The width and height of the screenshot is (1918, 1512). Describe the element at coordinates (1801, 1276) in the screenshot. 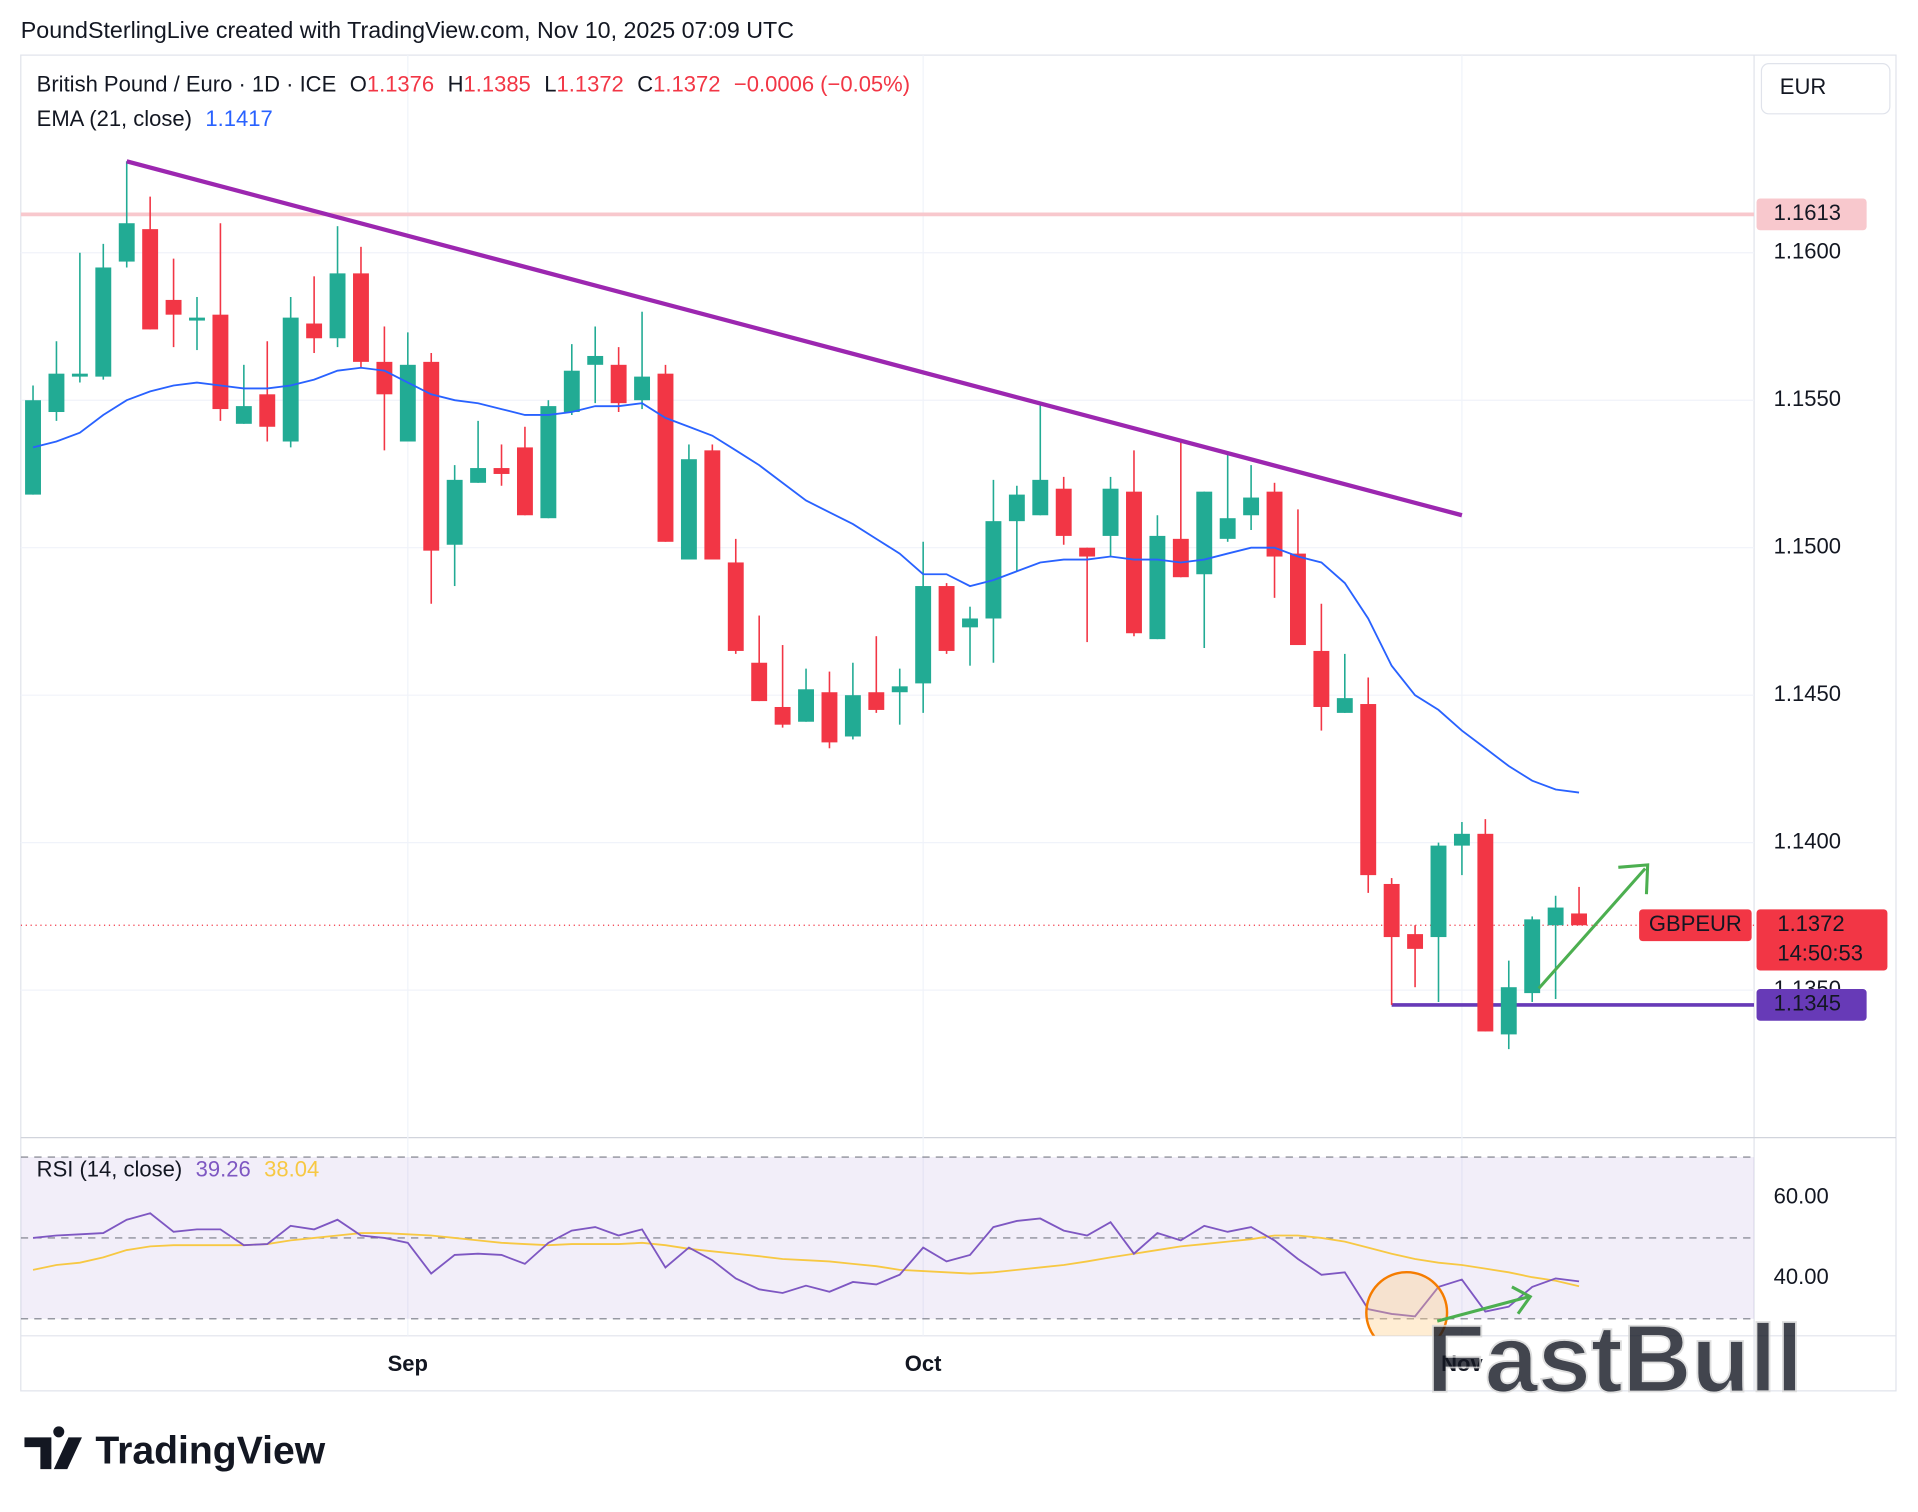

I see `rsi-tick-label: 40.00` at that location.